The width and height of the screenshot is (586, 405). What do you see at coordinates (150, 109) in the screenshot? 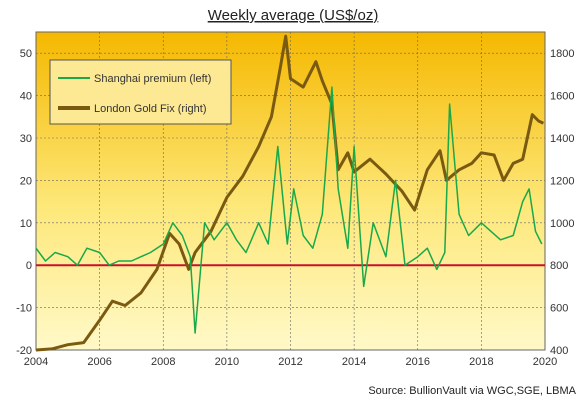
I see `legend-label-london-gold-fix: London Gold Fix (right)` at bounding box center [150, 109].